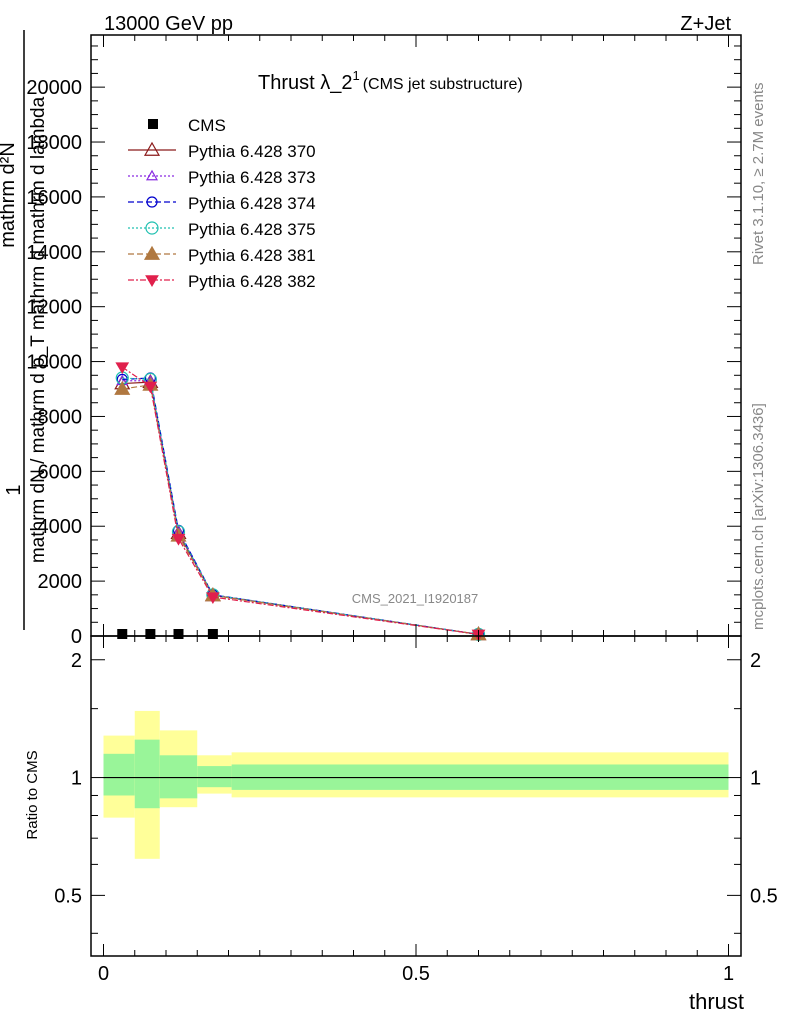  Describe the element at coordinates (76, 779) in the screenshot. I see `ratio-tick-label-left: 1` at that location.